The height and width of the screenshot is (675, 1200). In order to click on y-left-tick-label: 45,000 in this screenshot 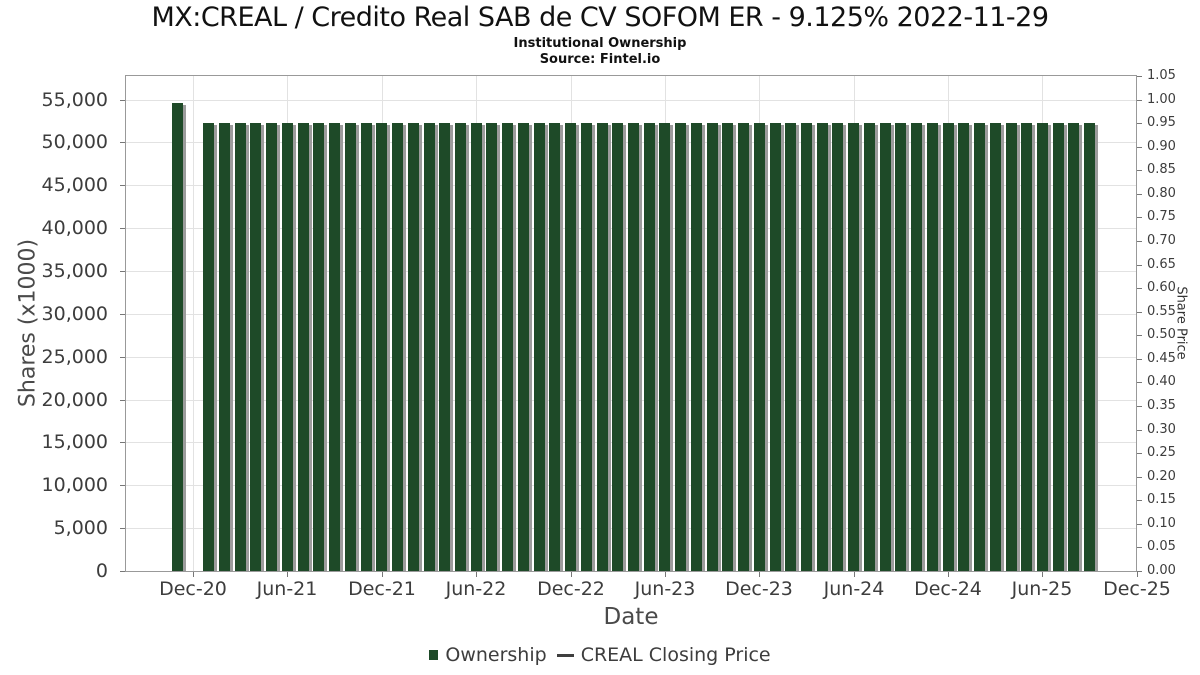, I will do `click(74, 185)`.